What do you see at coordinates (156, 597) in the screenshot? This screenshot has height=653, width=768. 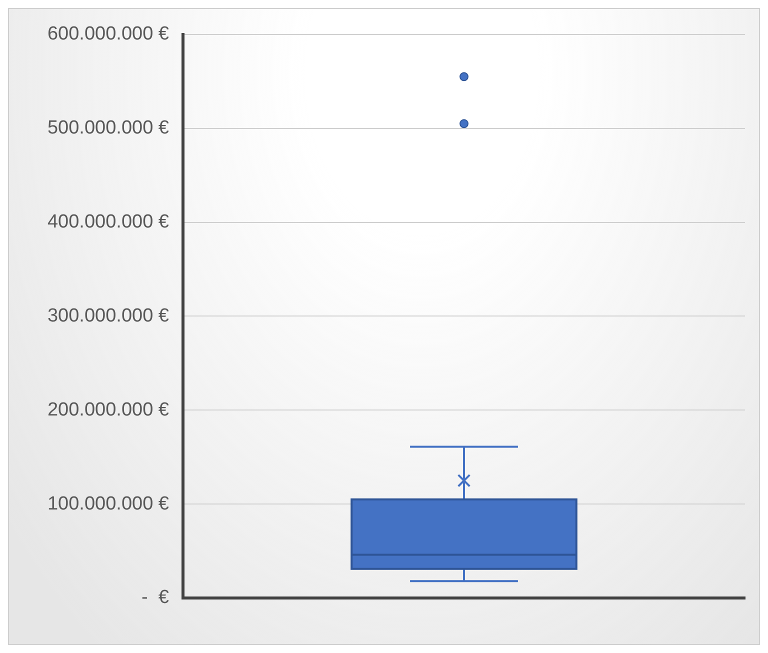 I see `y-tick-label: - €` at bounding box center [156, 597].